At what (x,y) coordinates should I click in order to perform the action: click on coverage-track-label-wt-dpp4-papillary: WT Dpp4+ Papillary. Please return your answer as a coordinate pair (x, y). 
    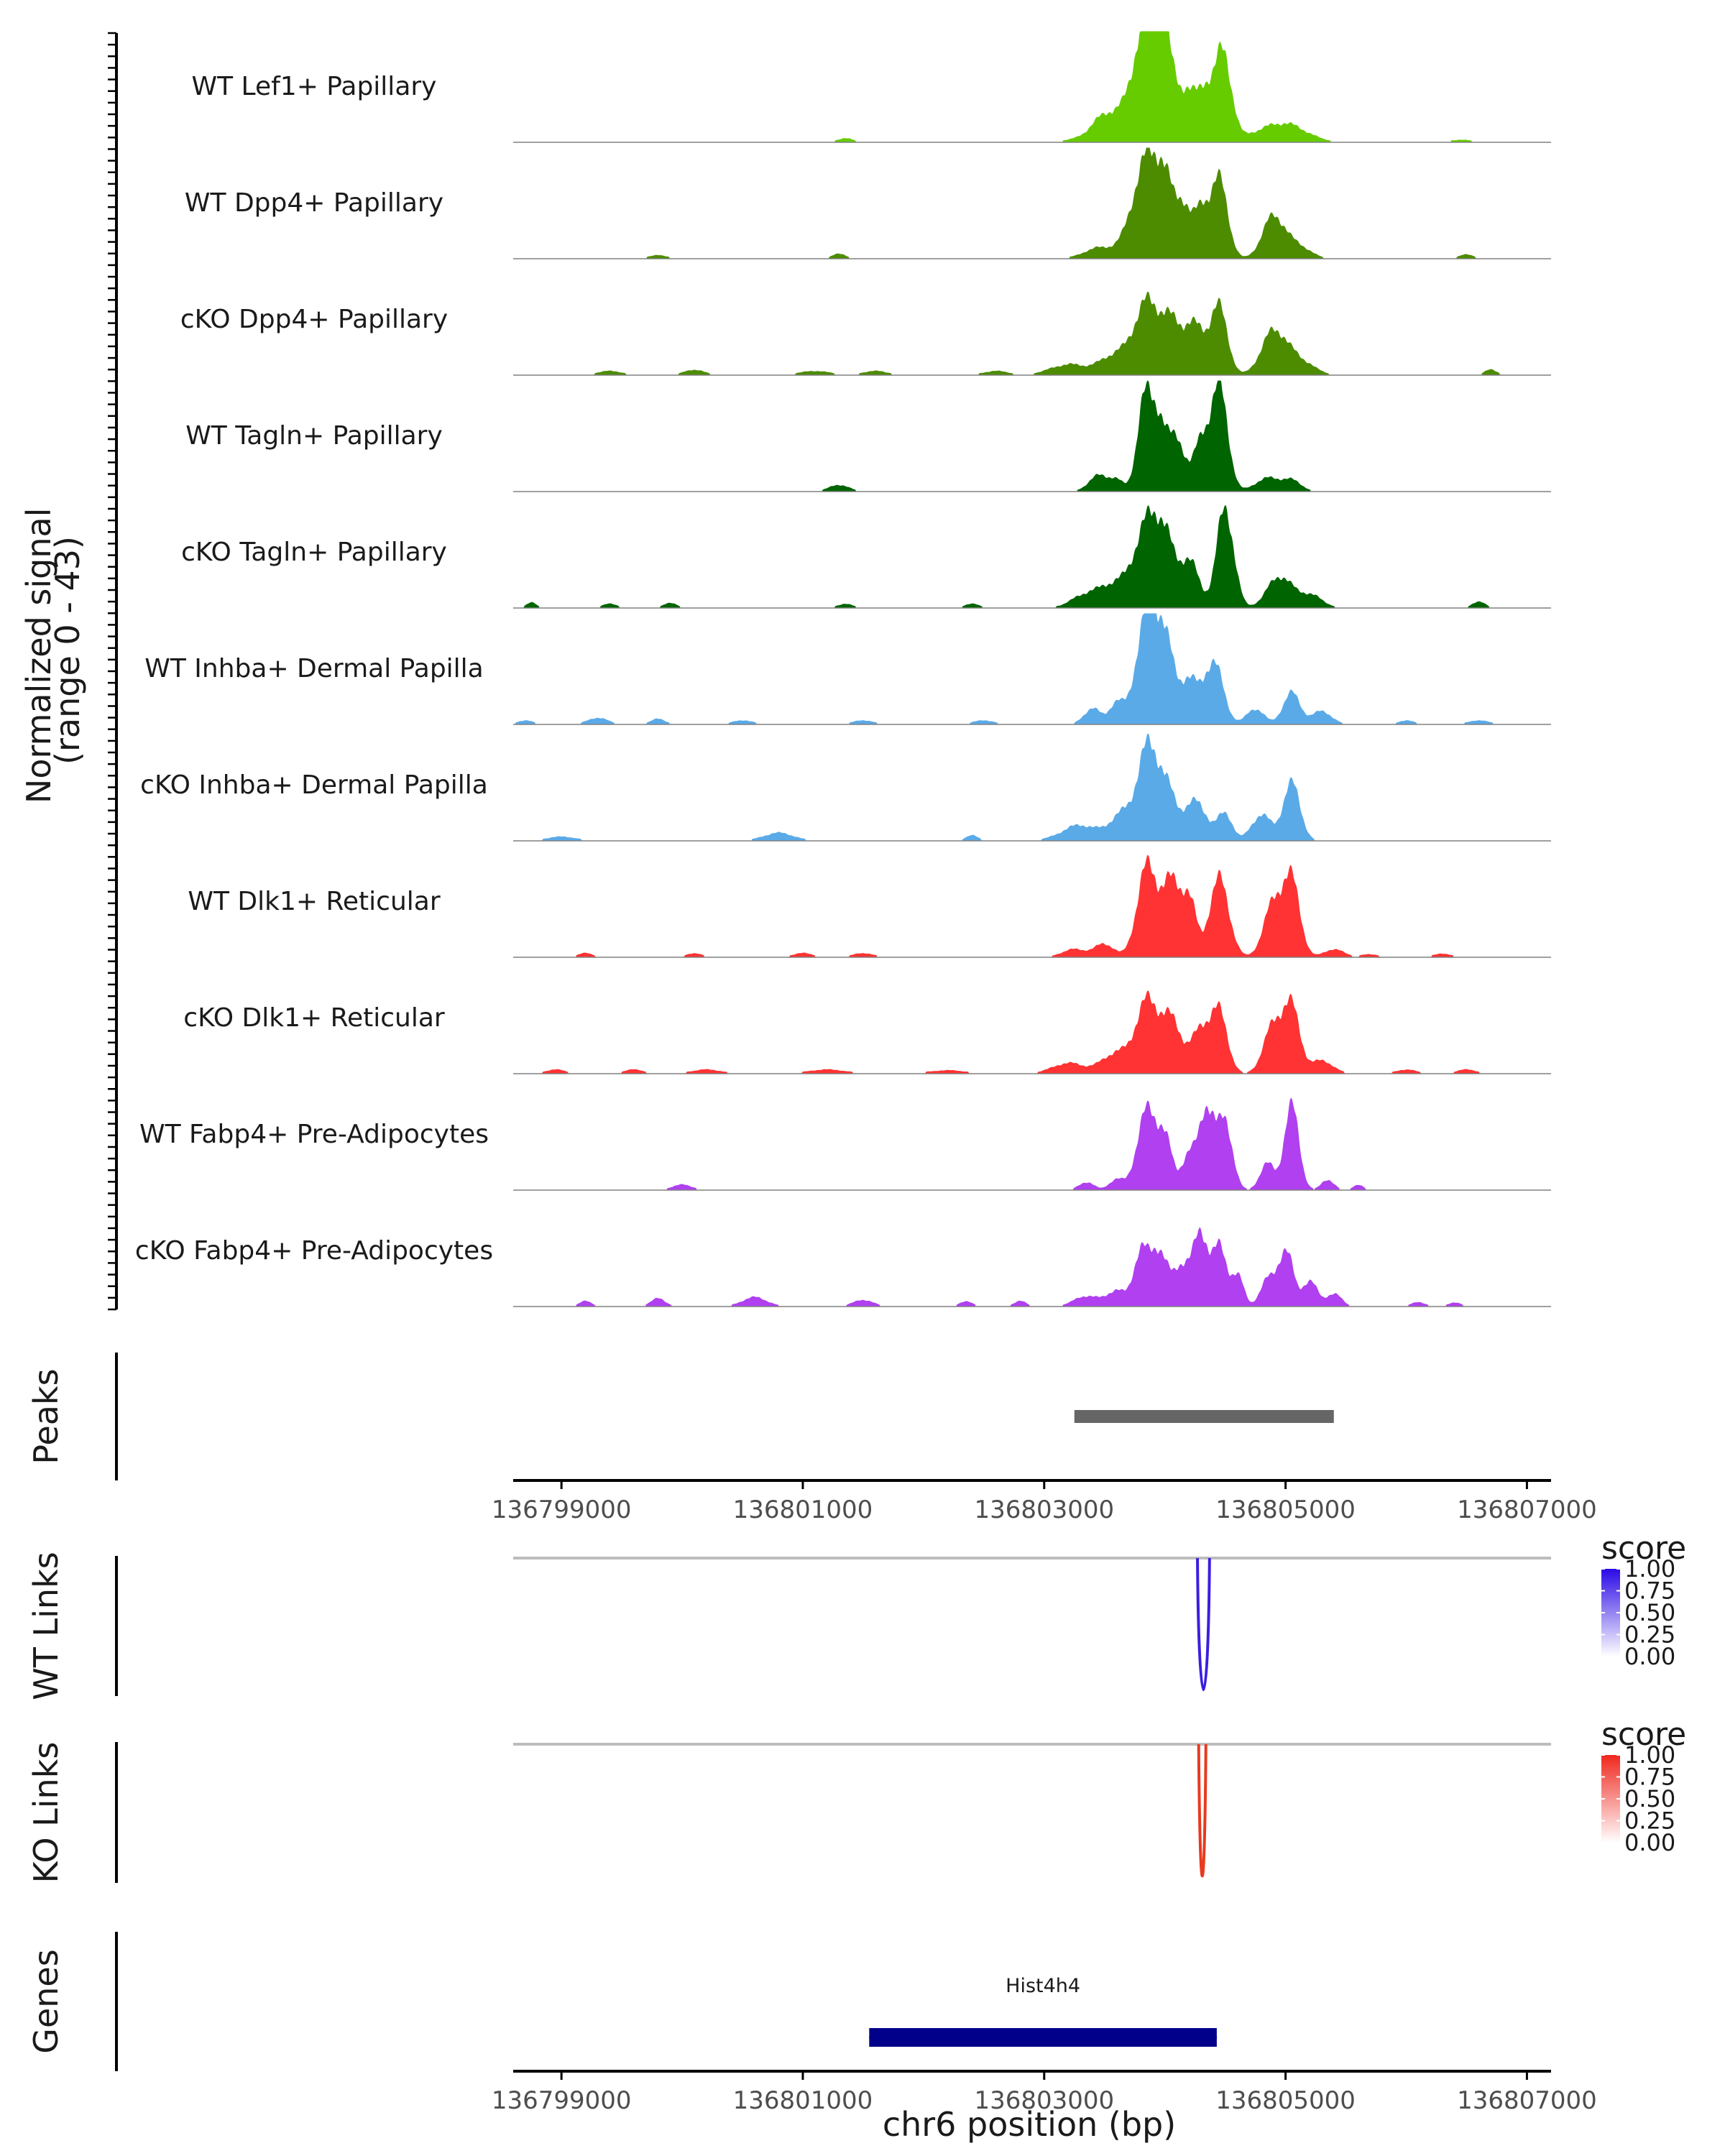
    Looking at the image, I should click on (314, 203).